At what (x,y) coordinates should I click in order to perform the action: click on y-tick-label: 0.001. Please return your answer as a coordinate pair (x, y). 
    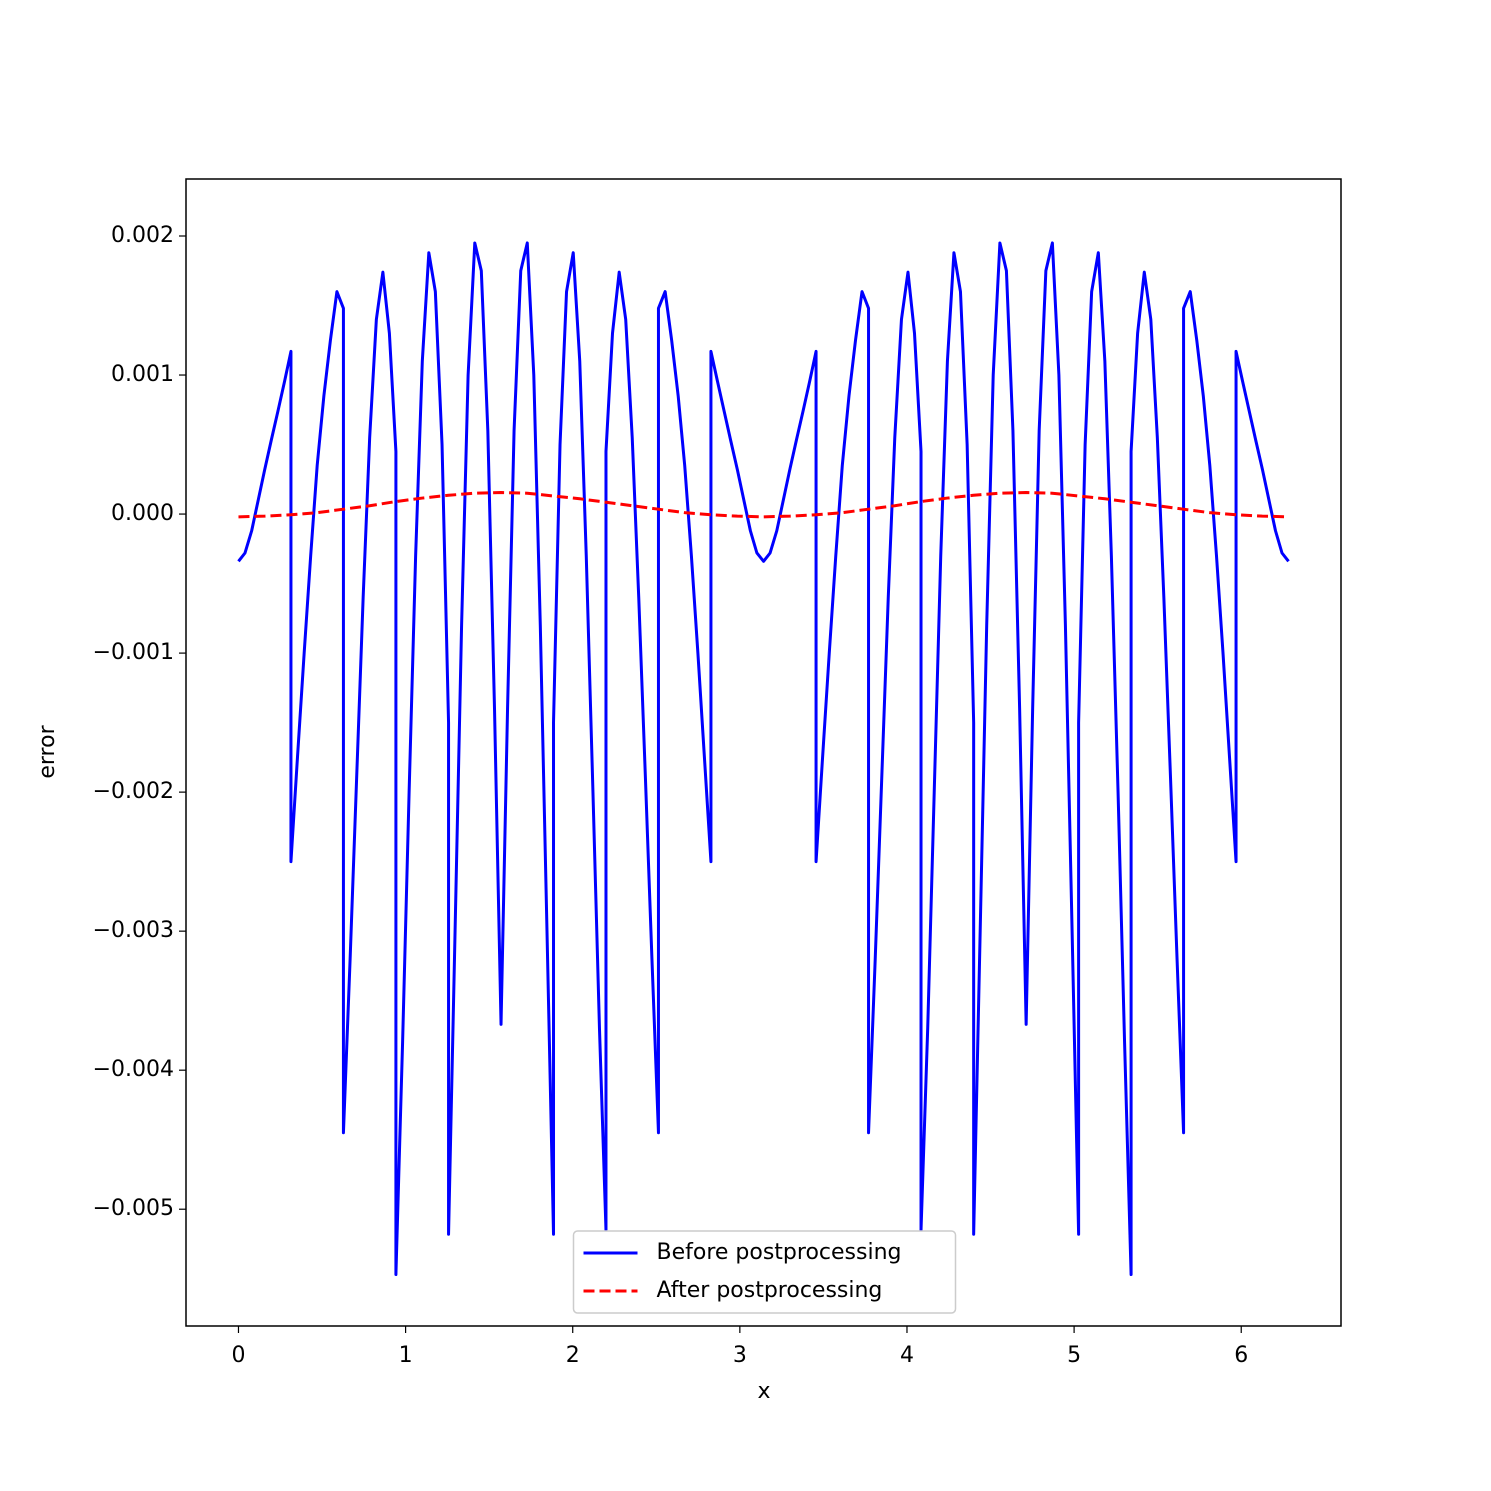
    Looking at the image, I should click on (142, 374).